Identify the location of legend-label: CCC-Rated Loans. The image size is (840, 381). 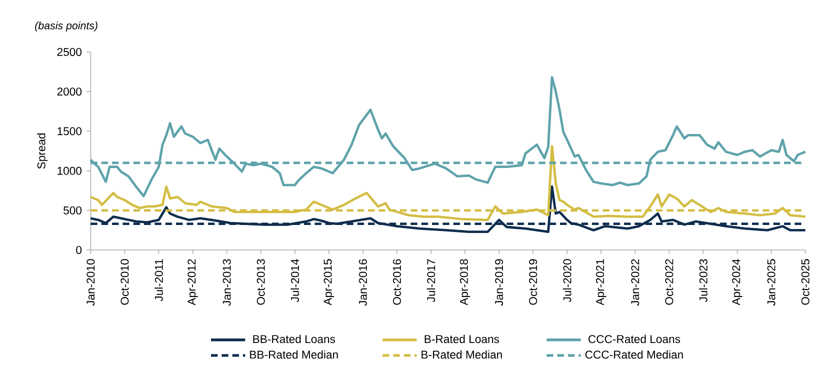
(634, 339).